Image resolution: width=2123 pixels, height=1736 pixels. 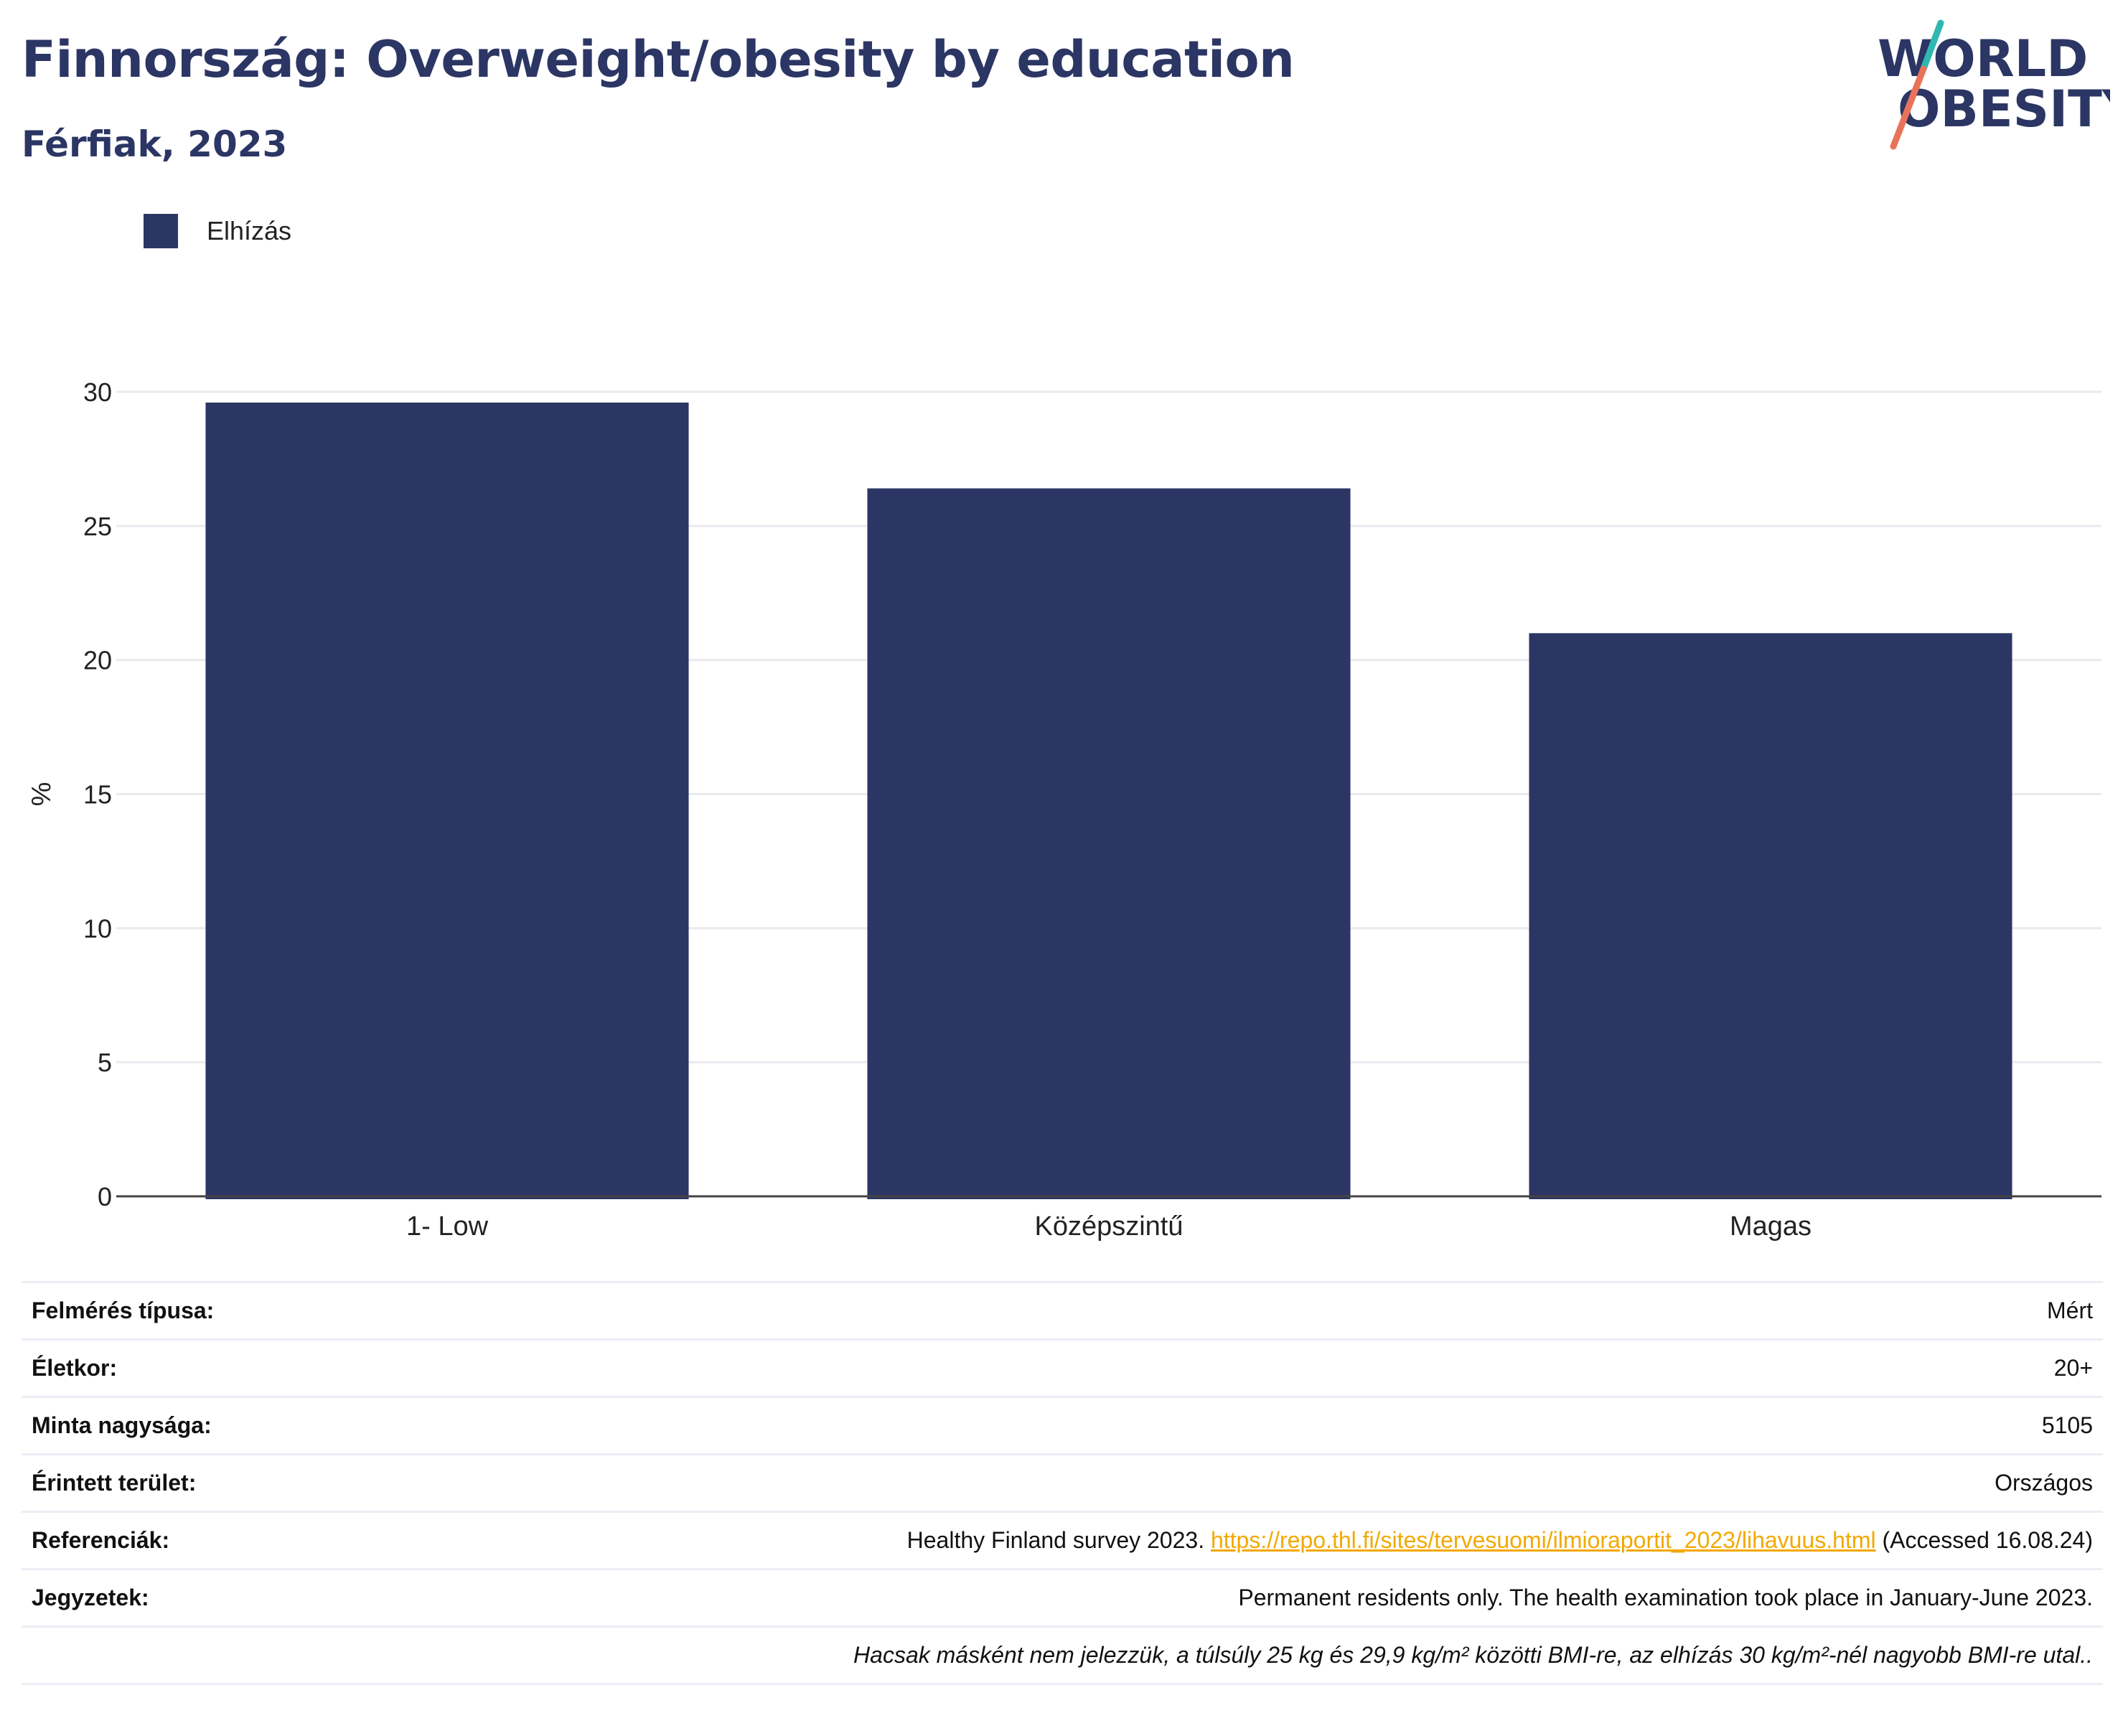 I want to click on references-prefix: Healthy Finland survey 2023., so click(x=1058, y=1540).